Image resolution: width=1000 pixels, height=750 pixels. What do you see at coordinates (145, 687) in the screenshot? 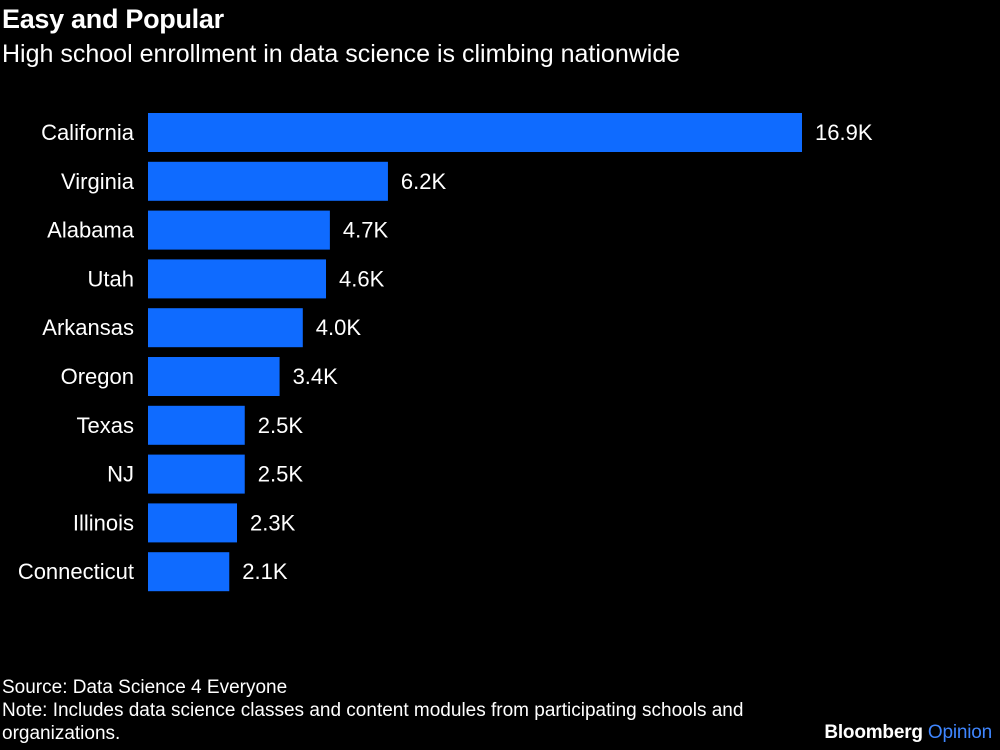
I see `source-note: Source: Data Science 4 Everyone` at bounding box center [145, 687].